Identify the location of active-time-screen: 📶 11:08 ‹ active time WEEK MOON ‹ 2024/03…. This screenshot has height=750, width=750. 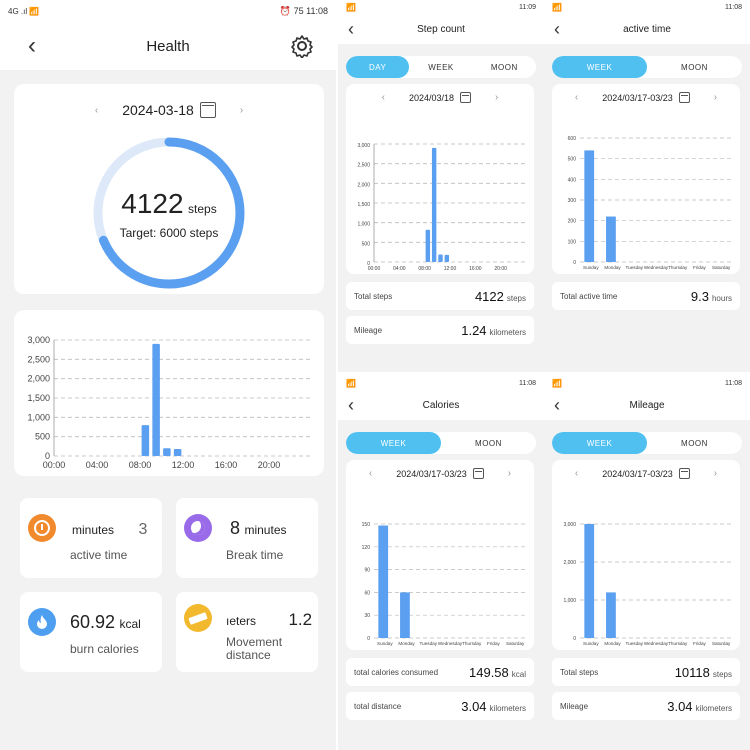
(647, 186).